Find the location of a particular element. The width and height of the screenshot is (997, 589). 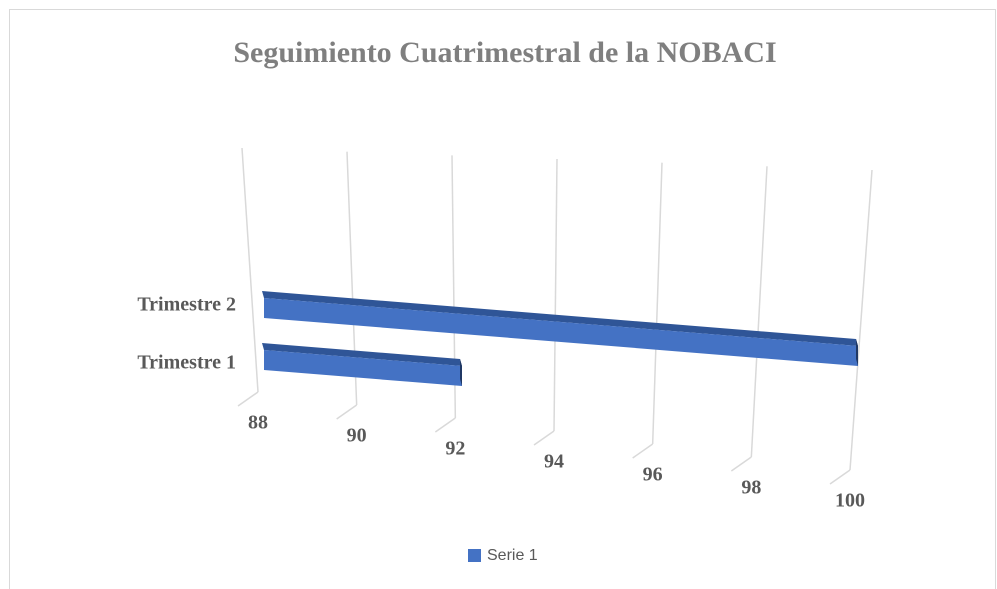

y-tick-label: Trimestre 2 is located at coordinates (186, 305).